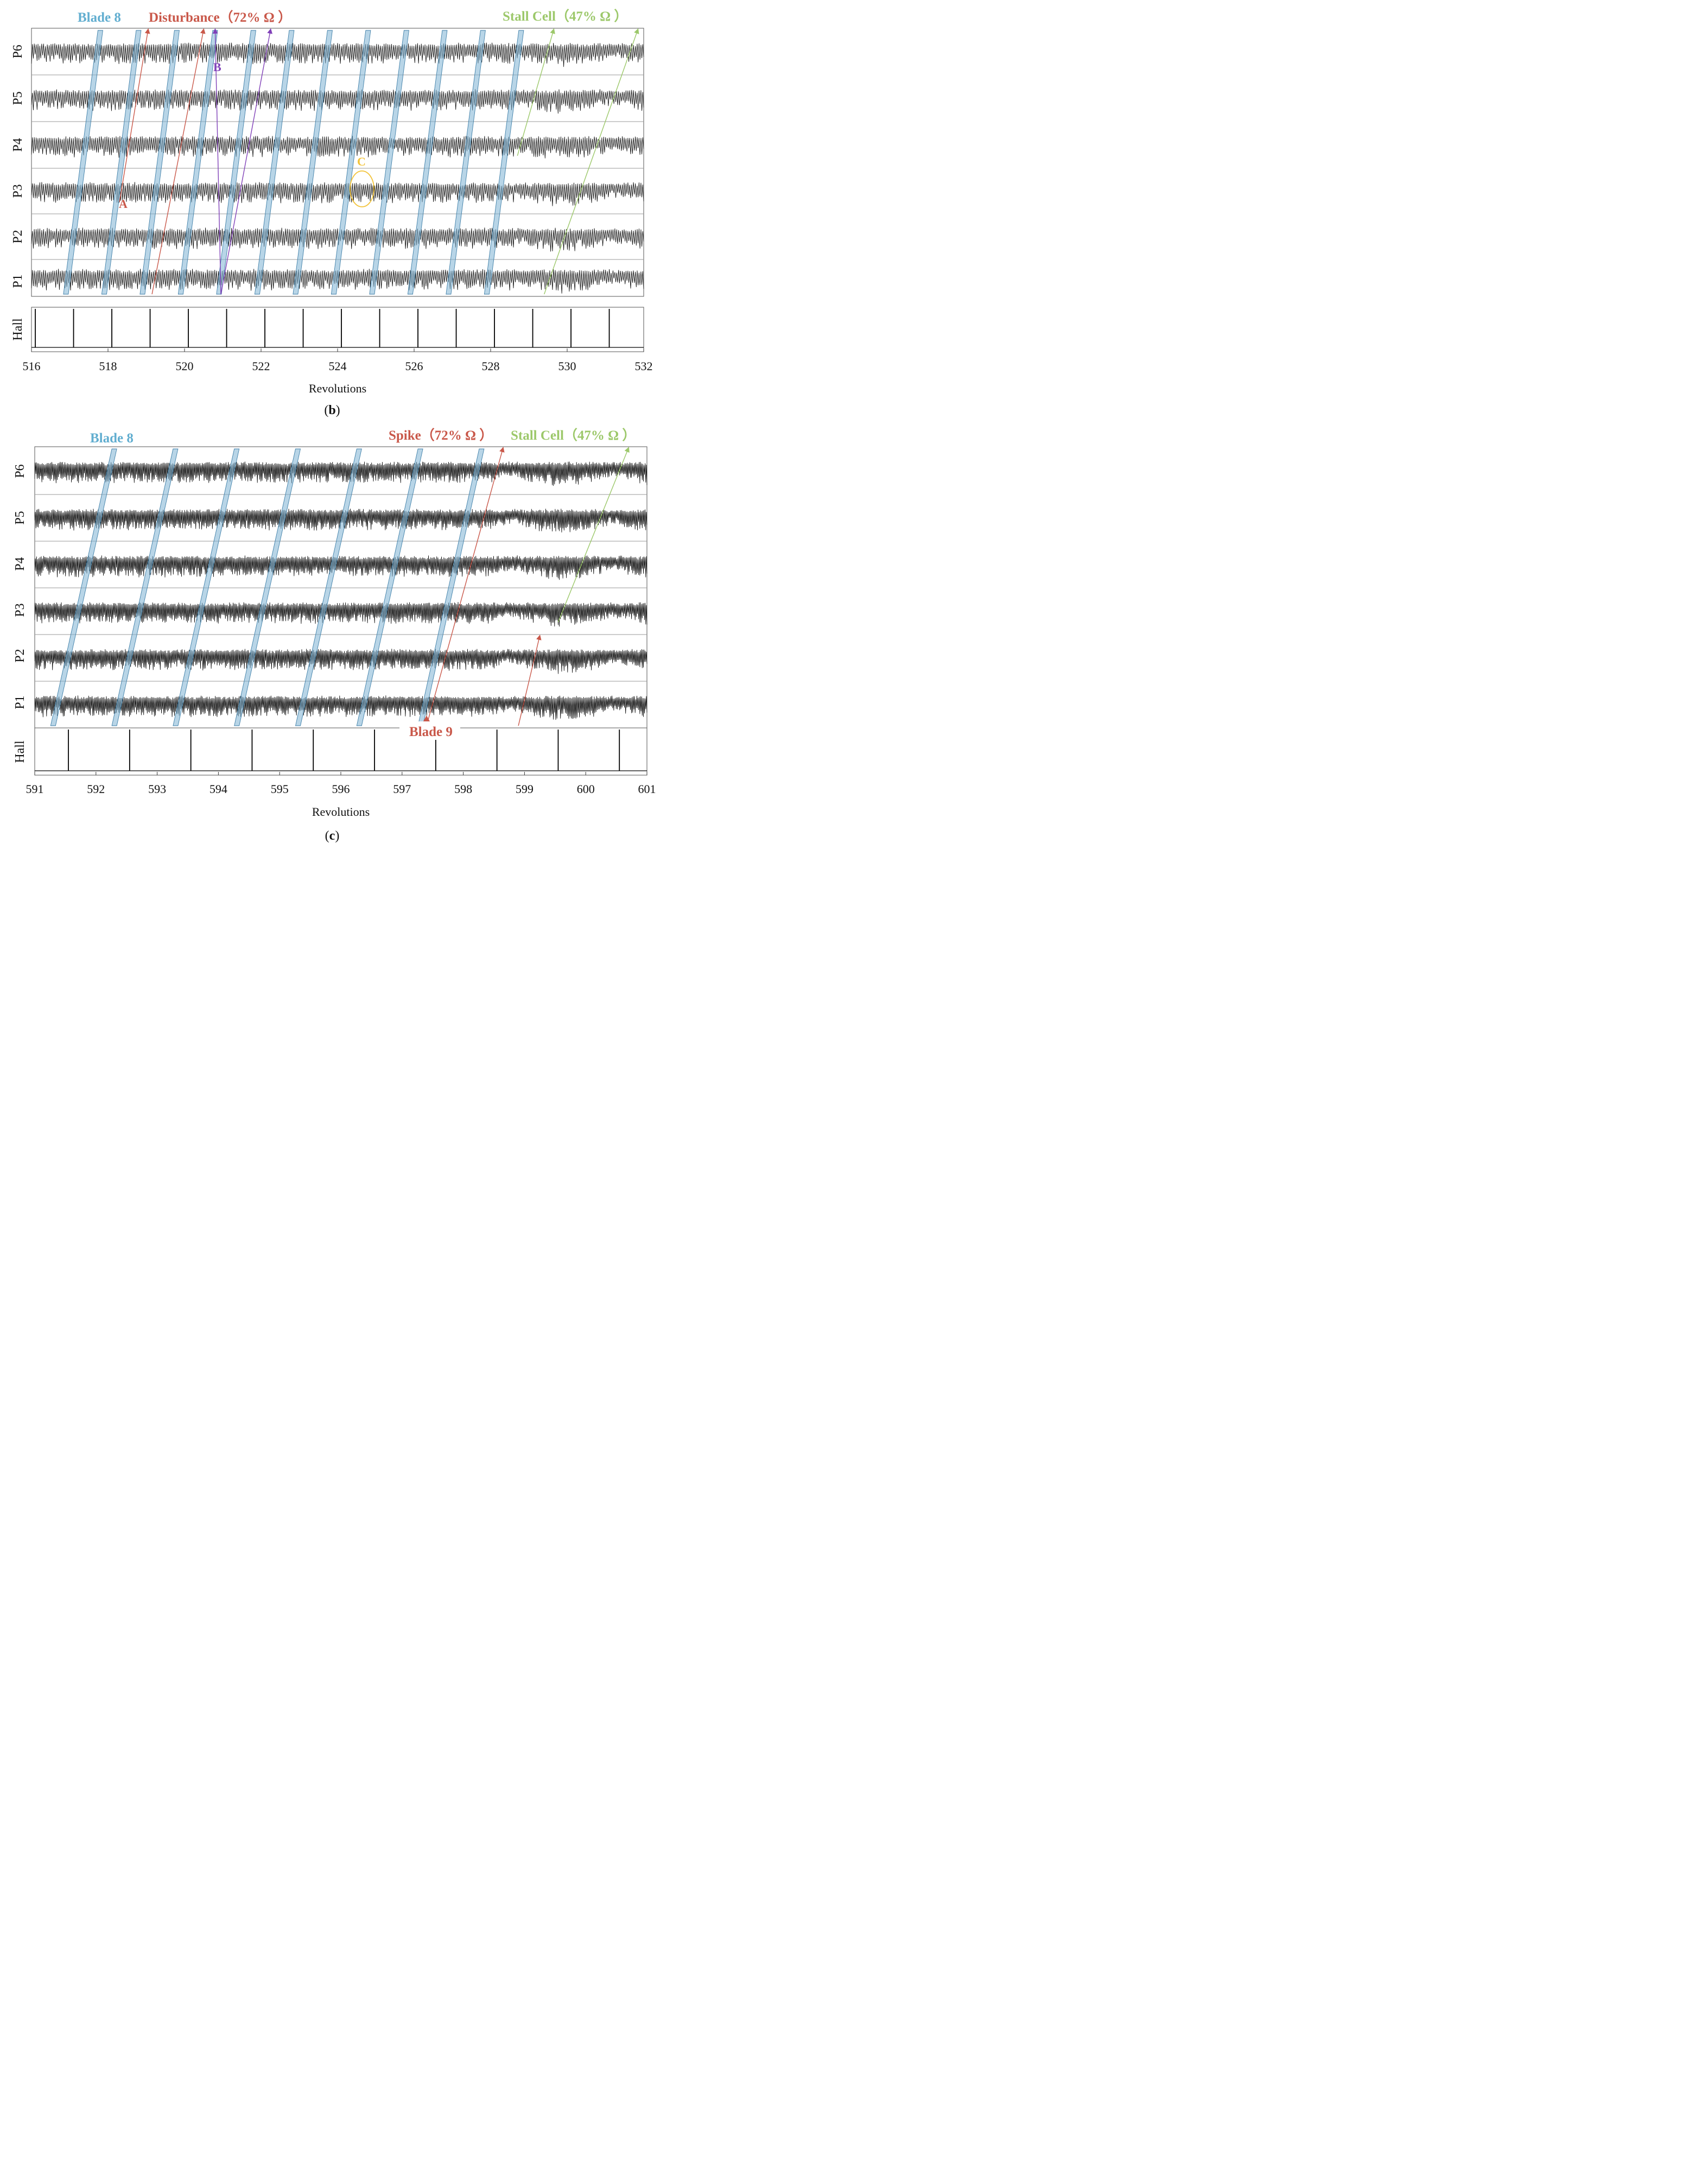 This screenshot has height=2181, width=1708. I want to click on disturbance-title-b: Disturbance（72% Ω ）, so click(220, 17).